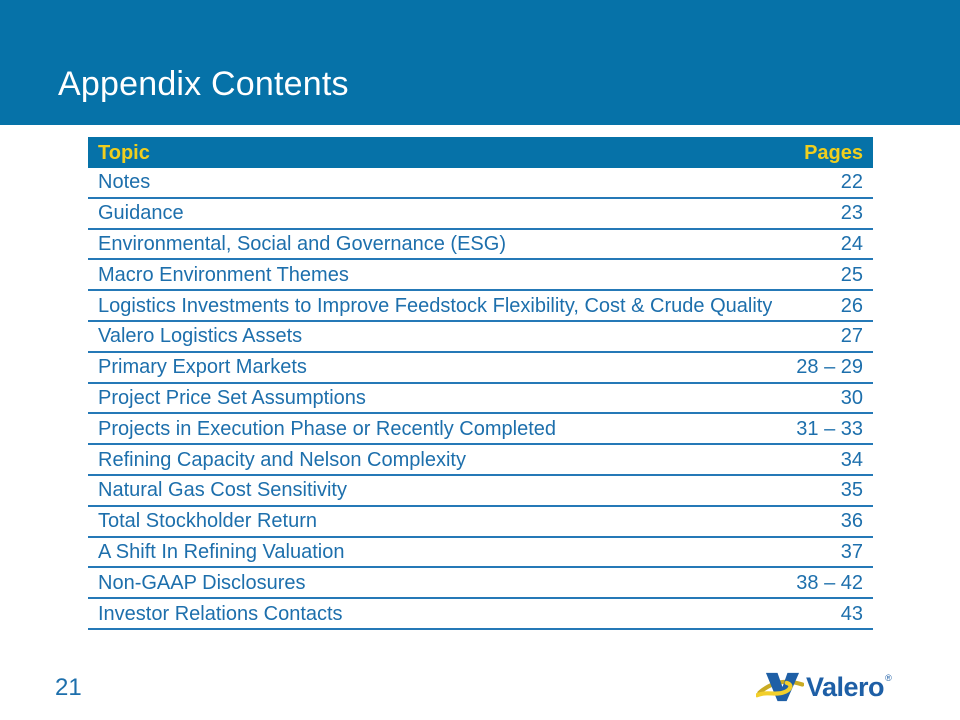 This screenshot has height=720, width=960. I want to click on table-row: Natural Gas Cost Sensitivity 35, so click(480, 491).